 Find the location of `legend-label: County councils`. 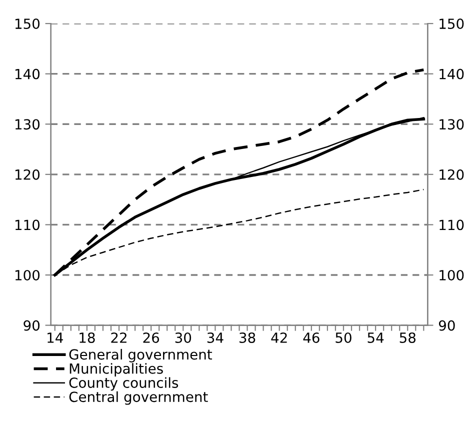

legend-label: County councils is located at coordinates (123, 384).